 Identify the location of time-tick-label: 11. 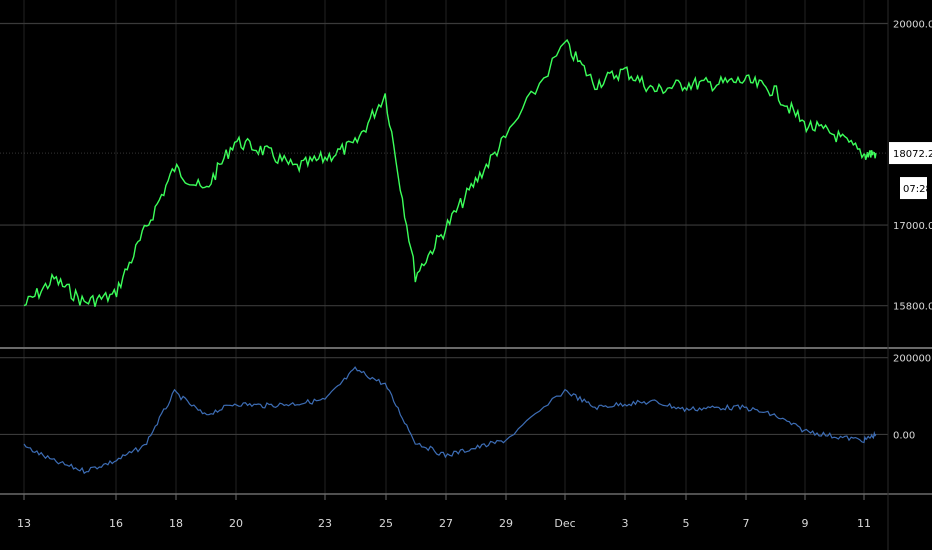
(864, 523).